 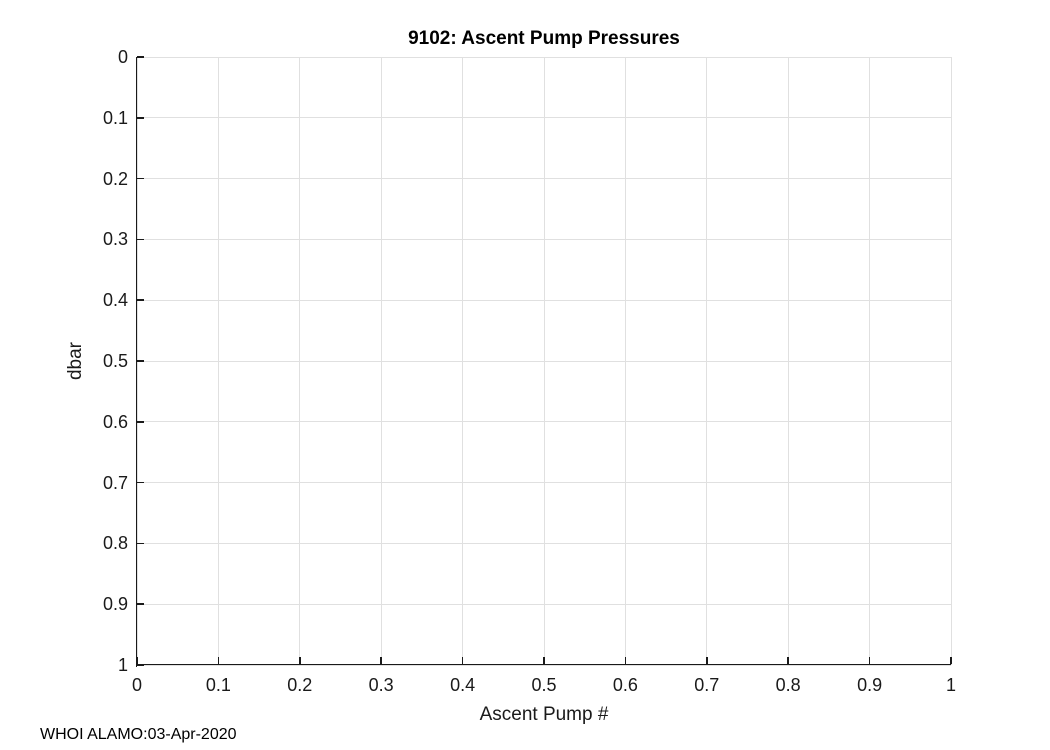 What do you see at coordinates (115, 361) in the screenshot?
I see `y-tick-label: 0.5` at bounding box center [115, 361].